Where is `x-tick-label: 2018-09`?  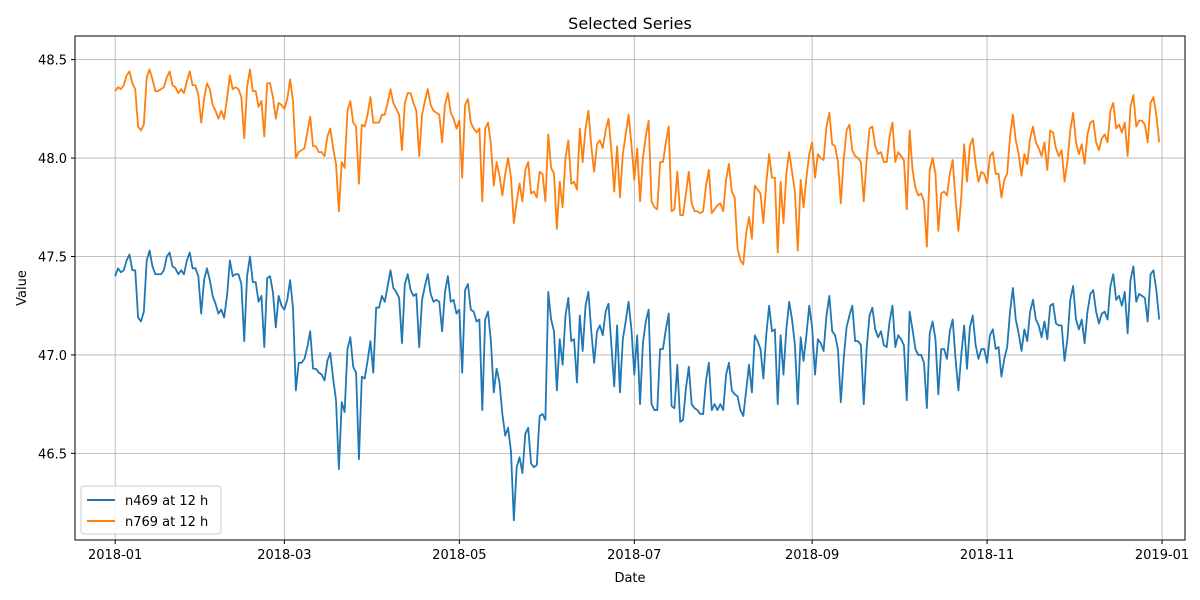
x-tick-label: 2018-09 is located at coordinates (812, 555).